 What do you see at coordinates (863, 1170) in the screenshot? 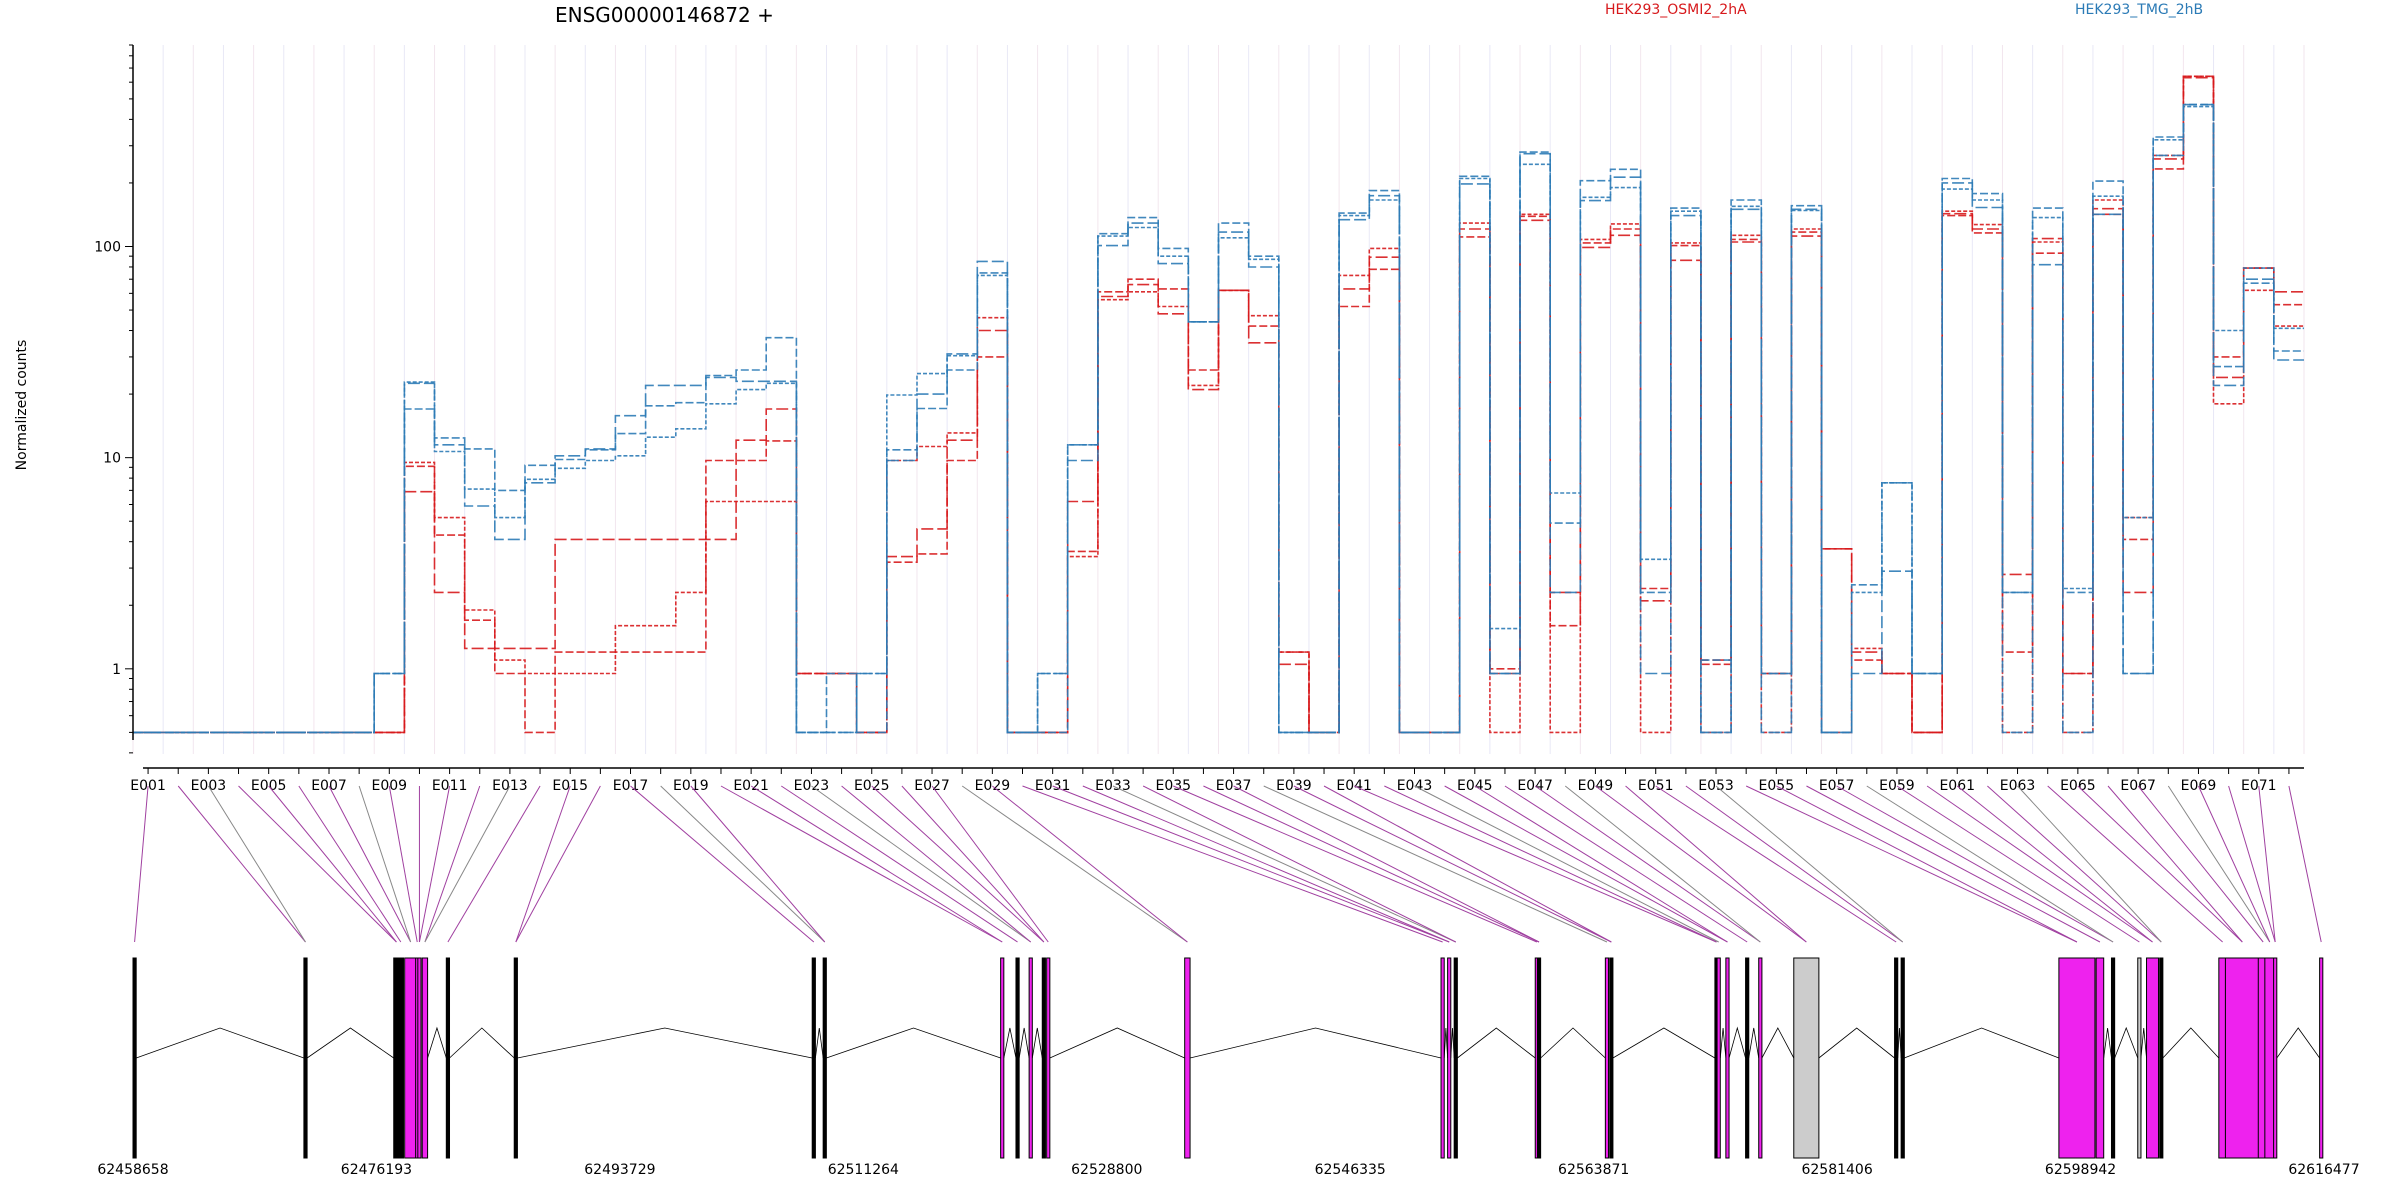
I see `genomic-coordinate-label: 62511264` at bounding box center [863, 1170].